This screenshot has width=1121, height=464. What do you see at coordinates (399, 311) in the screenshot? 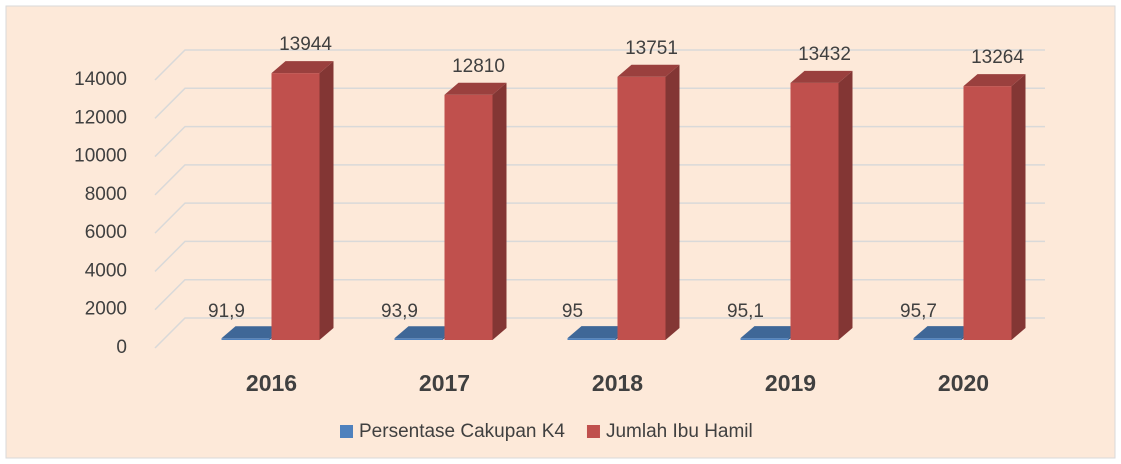
I see `data-label: 93,9` at bounding box center [399, 311].